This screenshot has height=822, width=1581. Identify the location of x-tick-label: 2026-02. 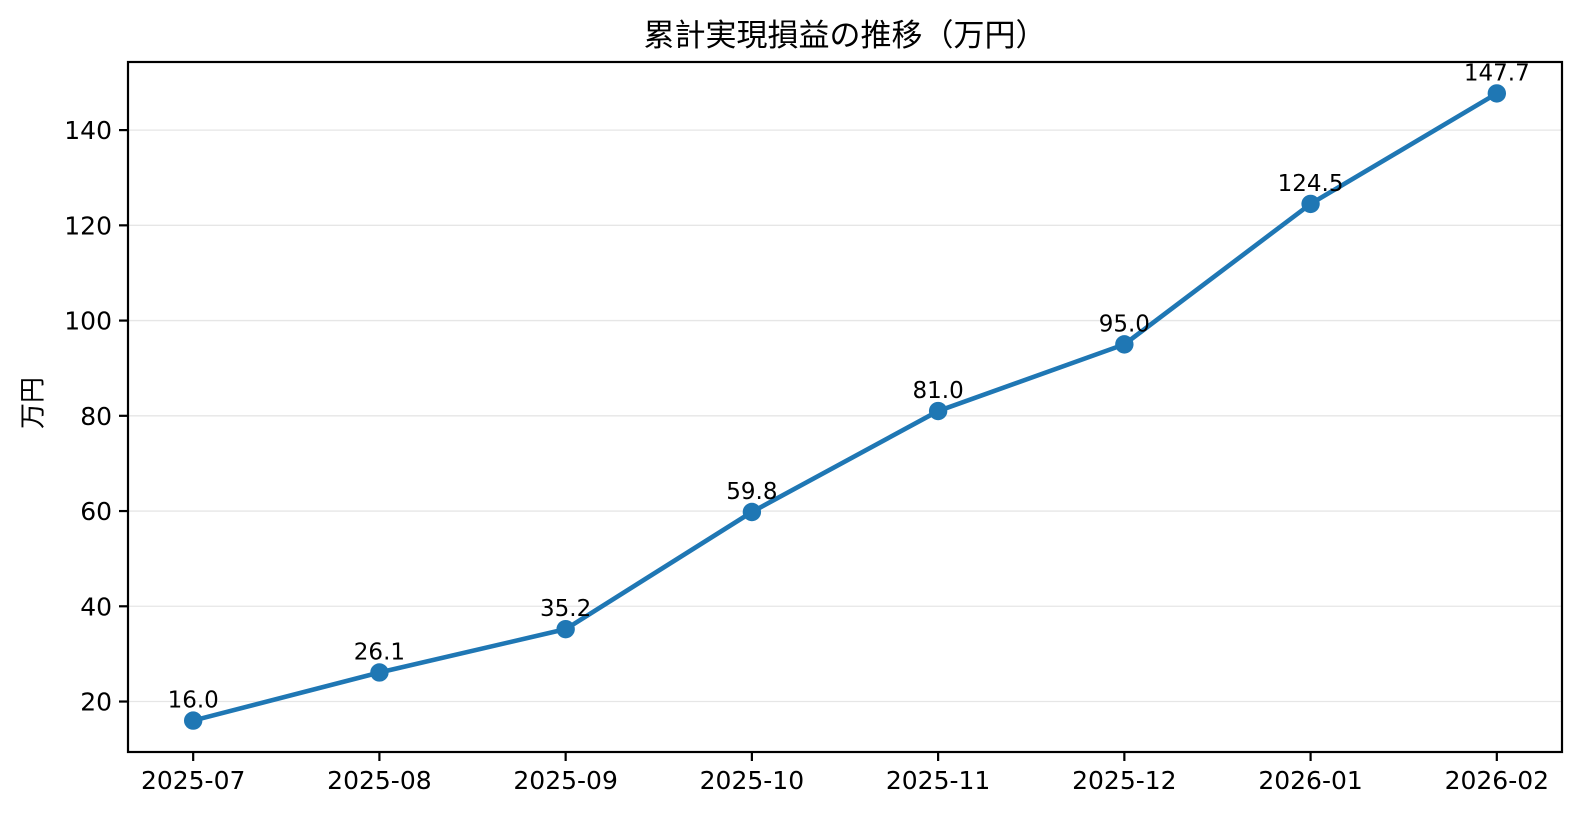
(1497, 780).